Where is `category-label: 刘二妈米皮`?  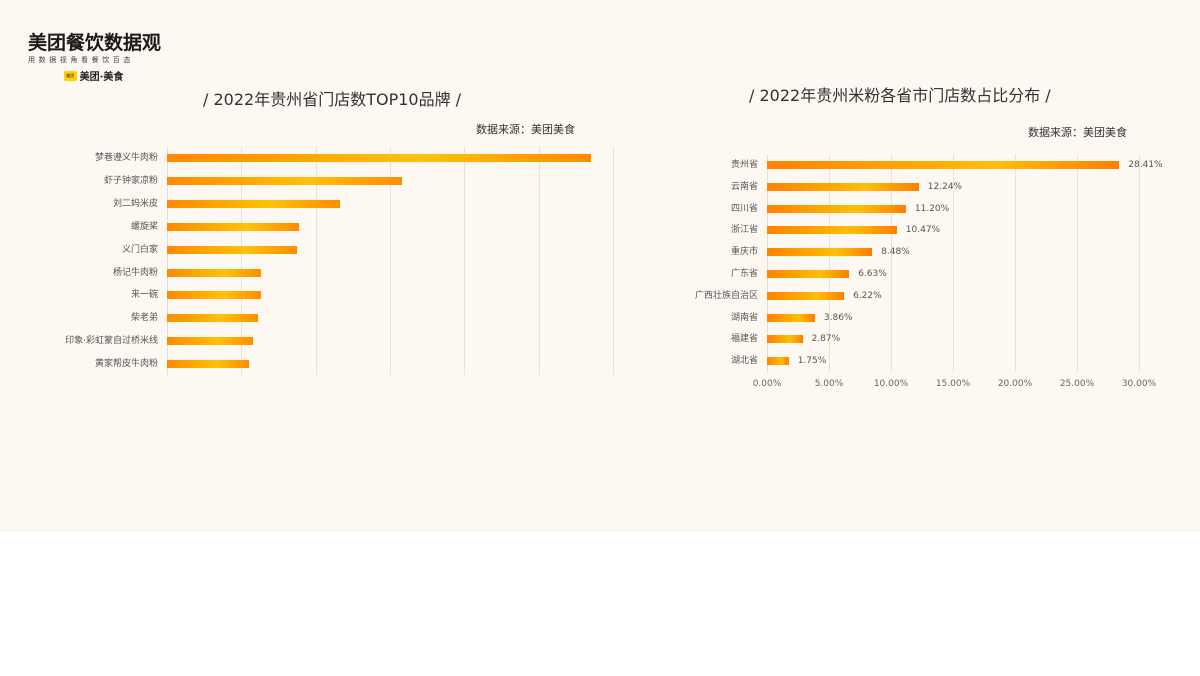
category-label: 刘二妈米皮 is located at coordinates (135, 203).